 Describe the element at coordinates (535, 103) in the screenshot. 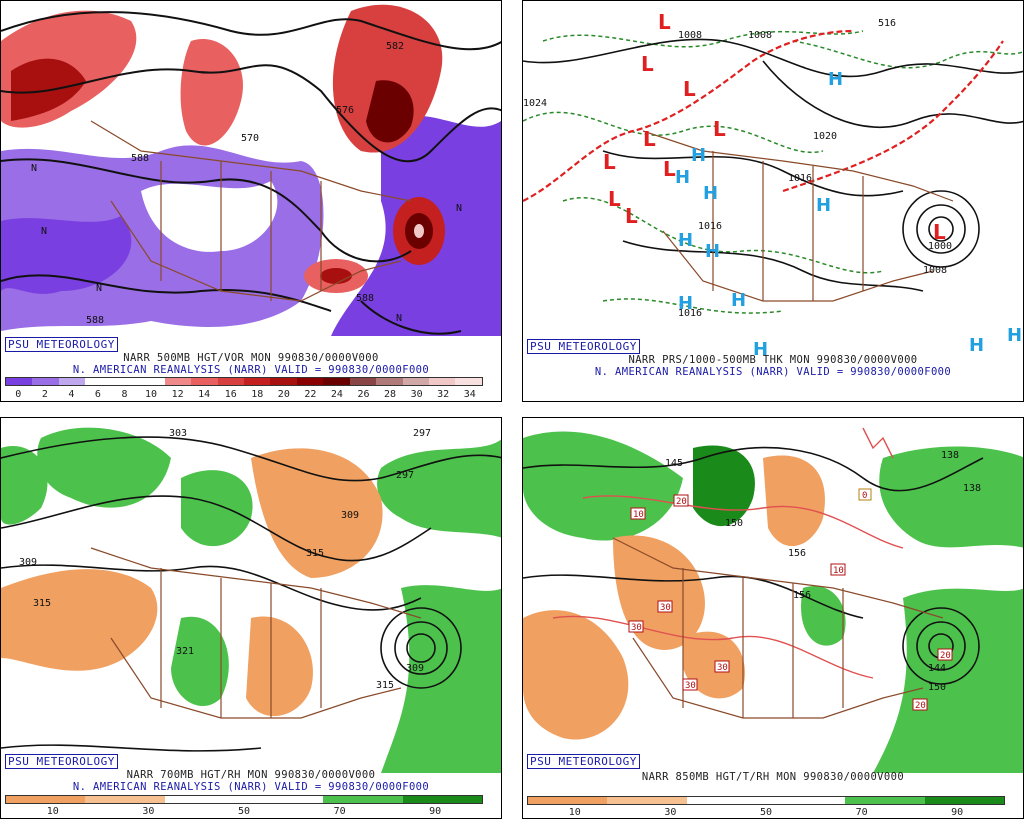

I see `isobar-label: 1024` at that location.